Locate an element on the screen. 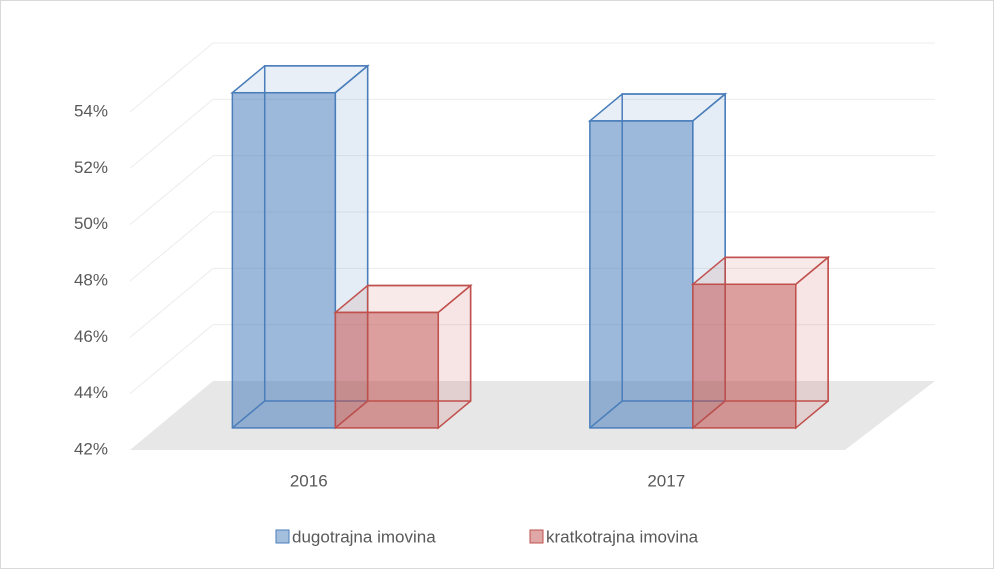 This screenshot has height=574, width=994. y-tick-label: 50% is located at coordinates (91, 223).